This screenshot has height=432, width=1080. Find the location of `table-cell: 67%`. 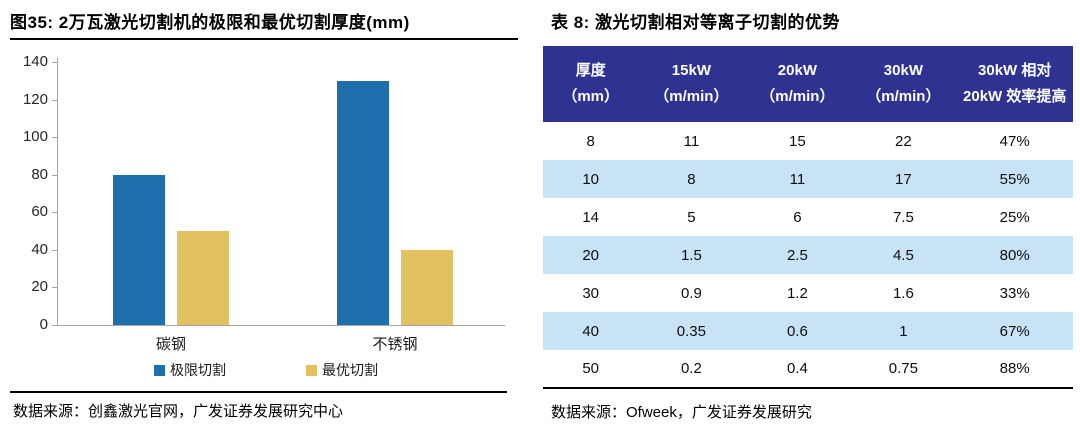

table-cell: 67% is located at coordinates (1014, 331).